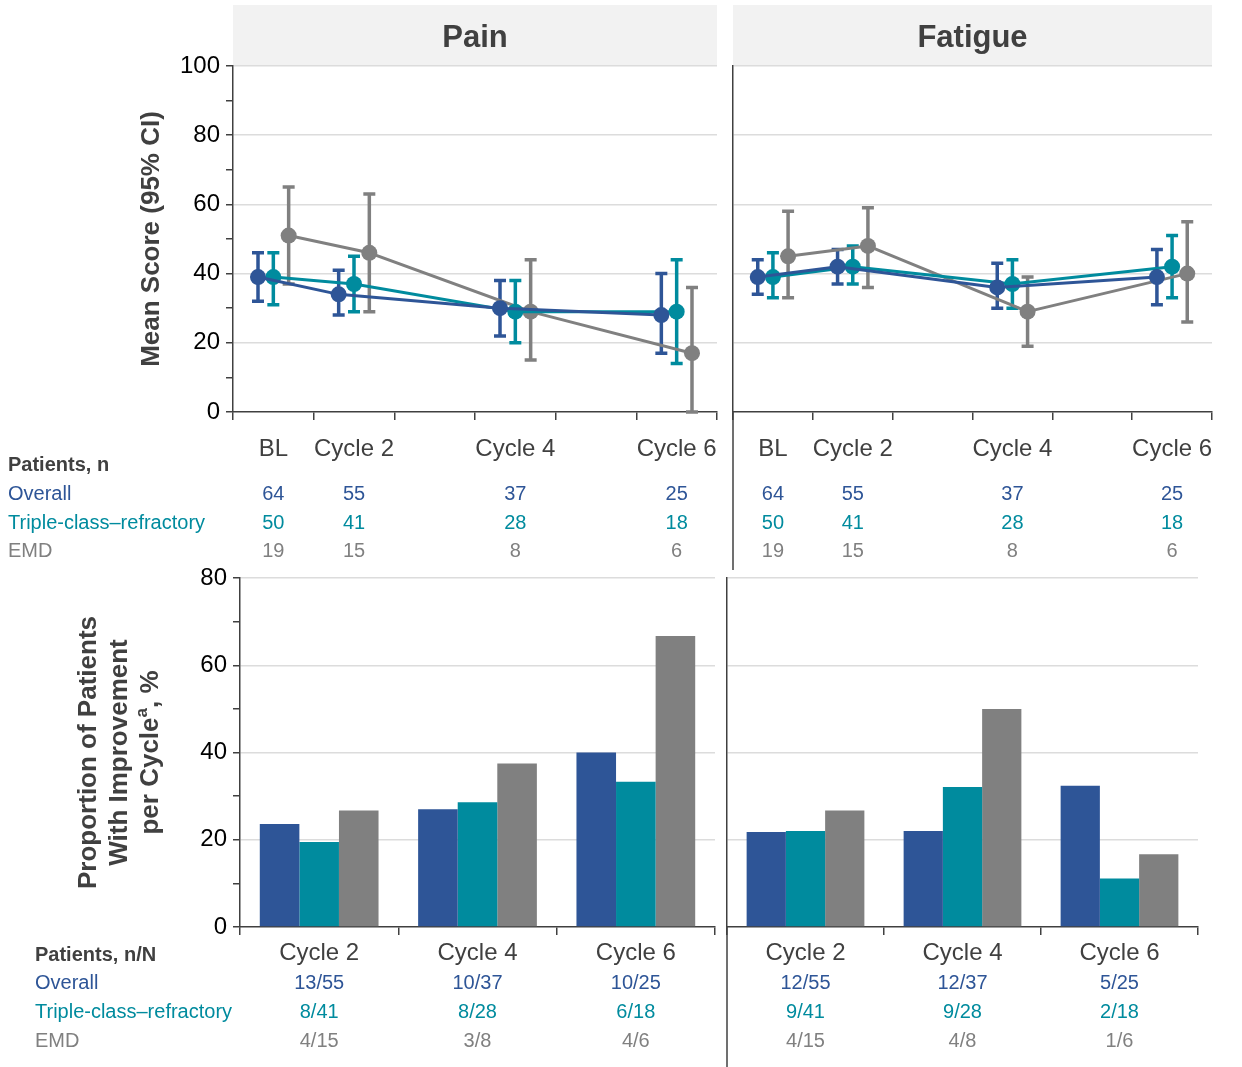 Image resolution: width=1242 pixels, height=1067 pixels. I want to click on legend-title: Patients, n, so click(59, 463).